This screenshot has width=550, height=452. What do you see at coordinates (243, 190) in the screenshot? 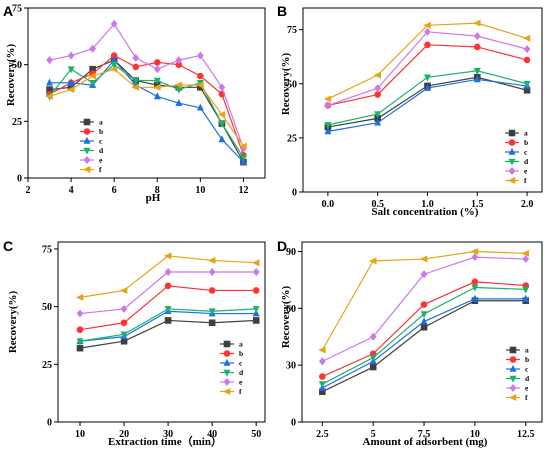
I see `x-tick-label: 12` at bounding box center [243, 190].